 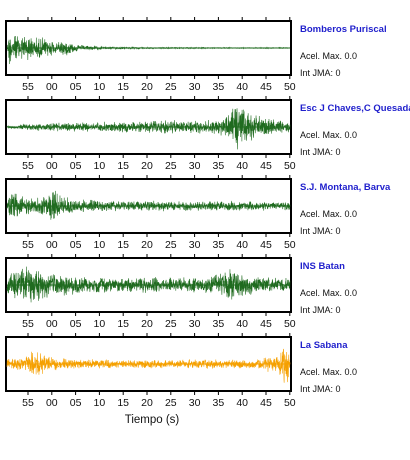 What do you see at coordinates (343, 29) in the screenshot?
I see `station-name: Bomberos Puriscal` at bounding box center [343, 29].